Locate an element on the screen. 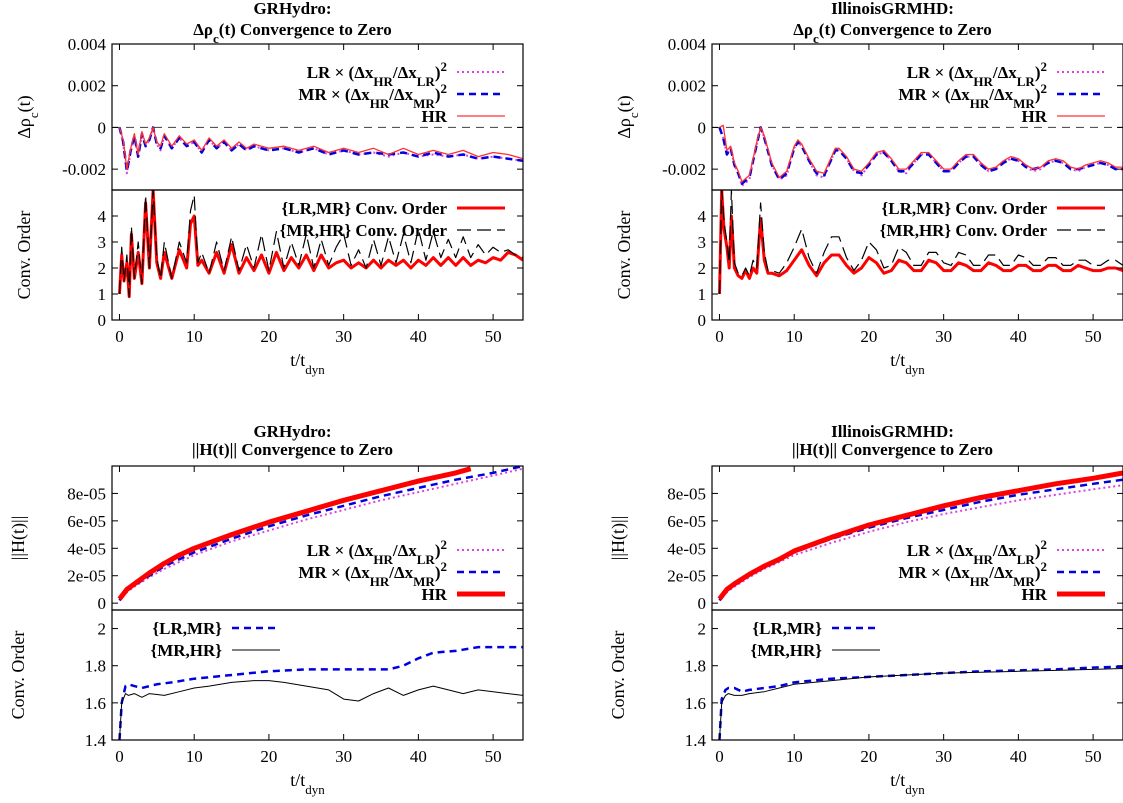 Image resolution: width=1123 pixels, height=803 pixels. chart-title-line1: GRHydro: is located at coordinates (292, 431).